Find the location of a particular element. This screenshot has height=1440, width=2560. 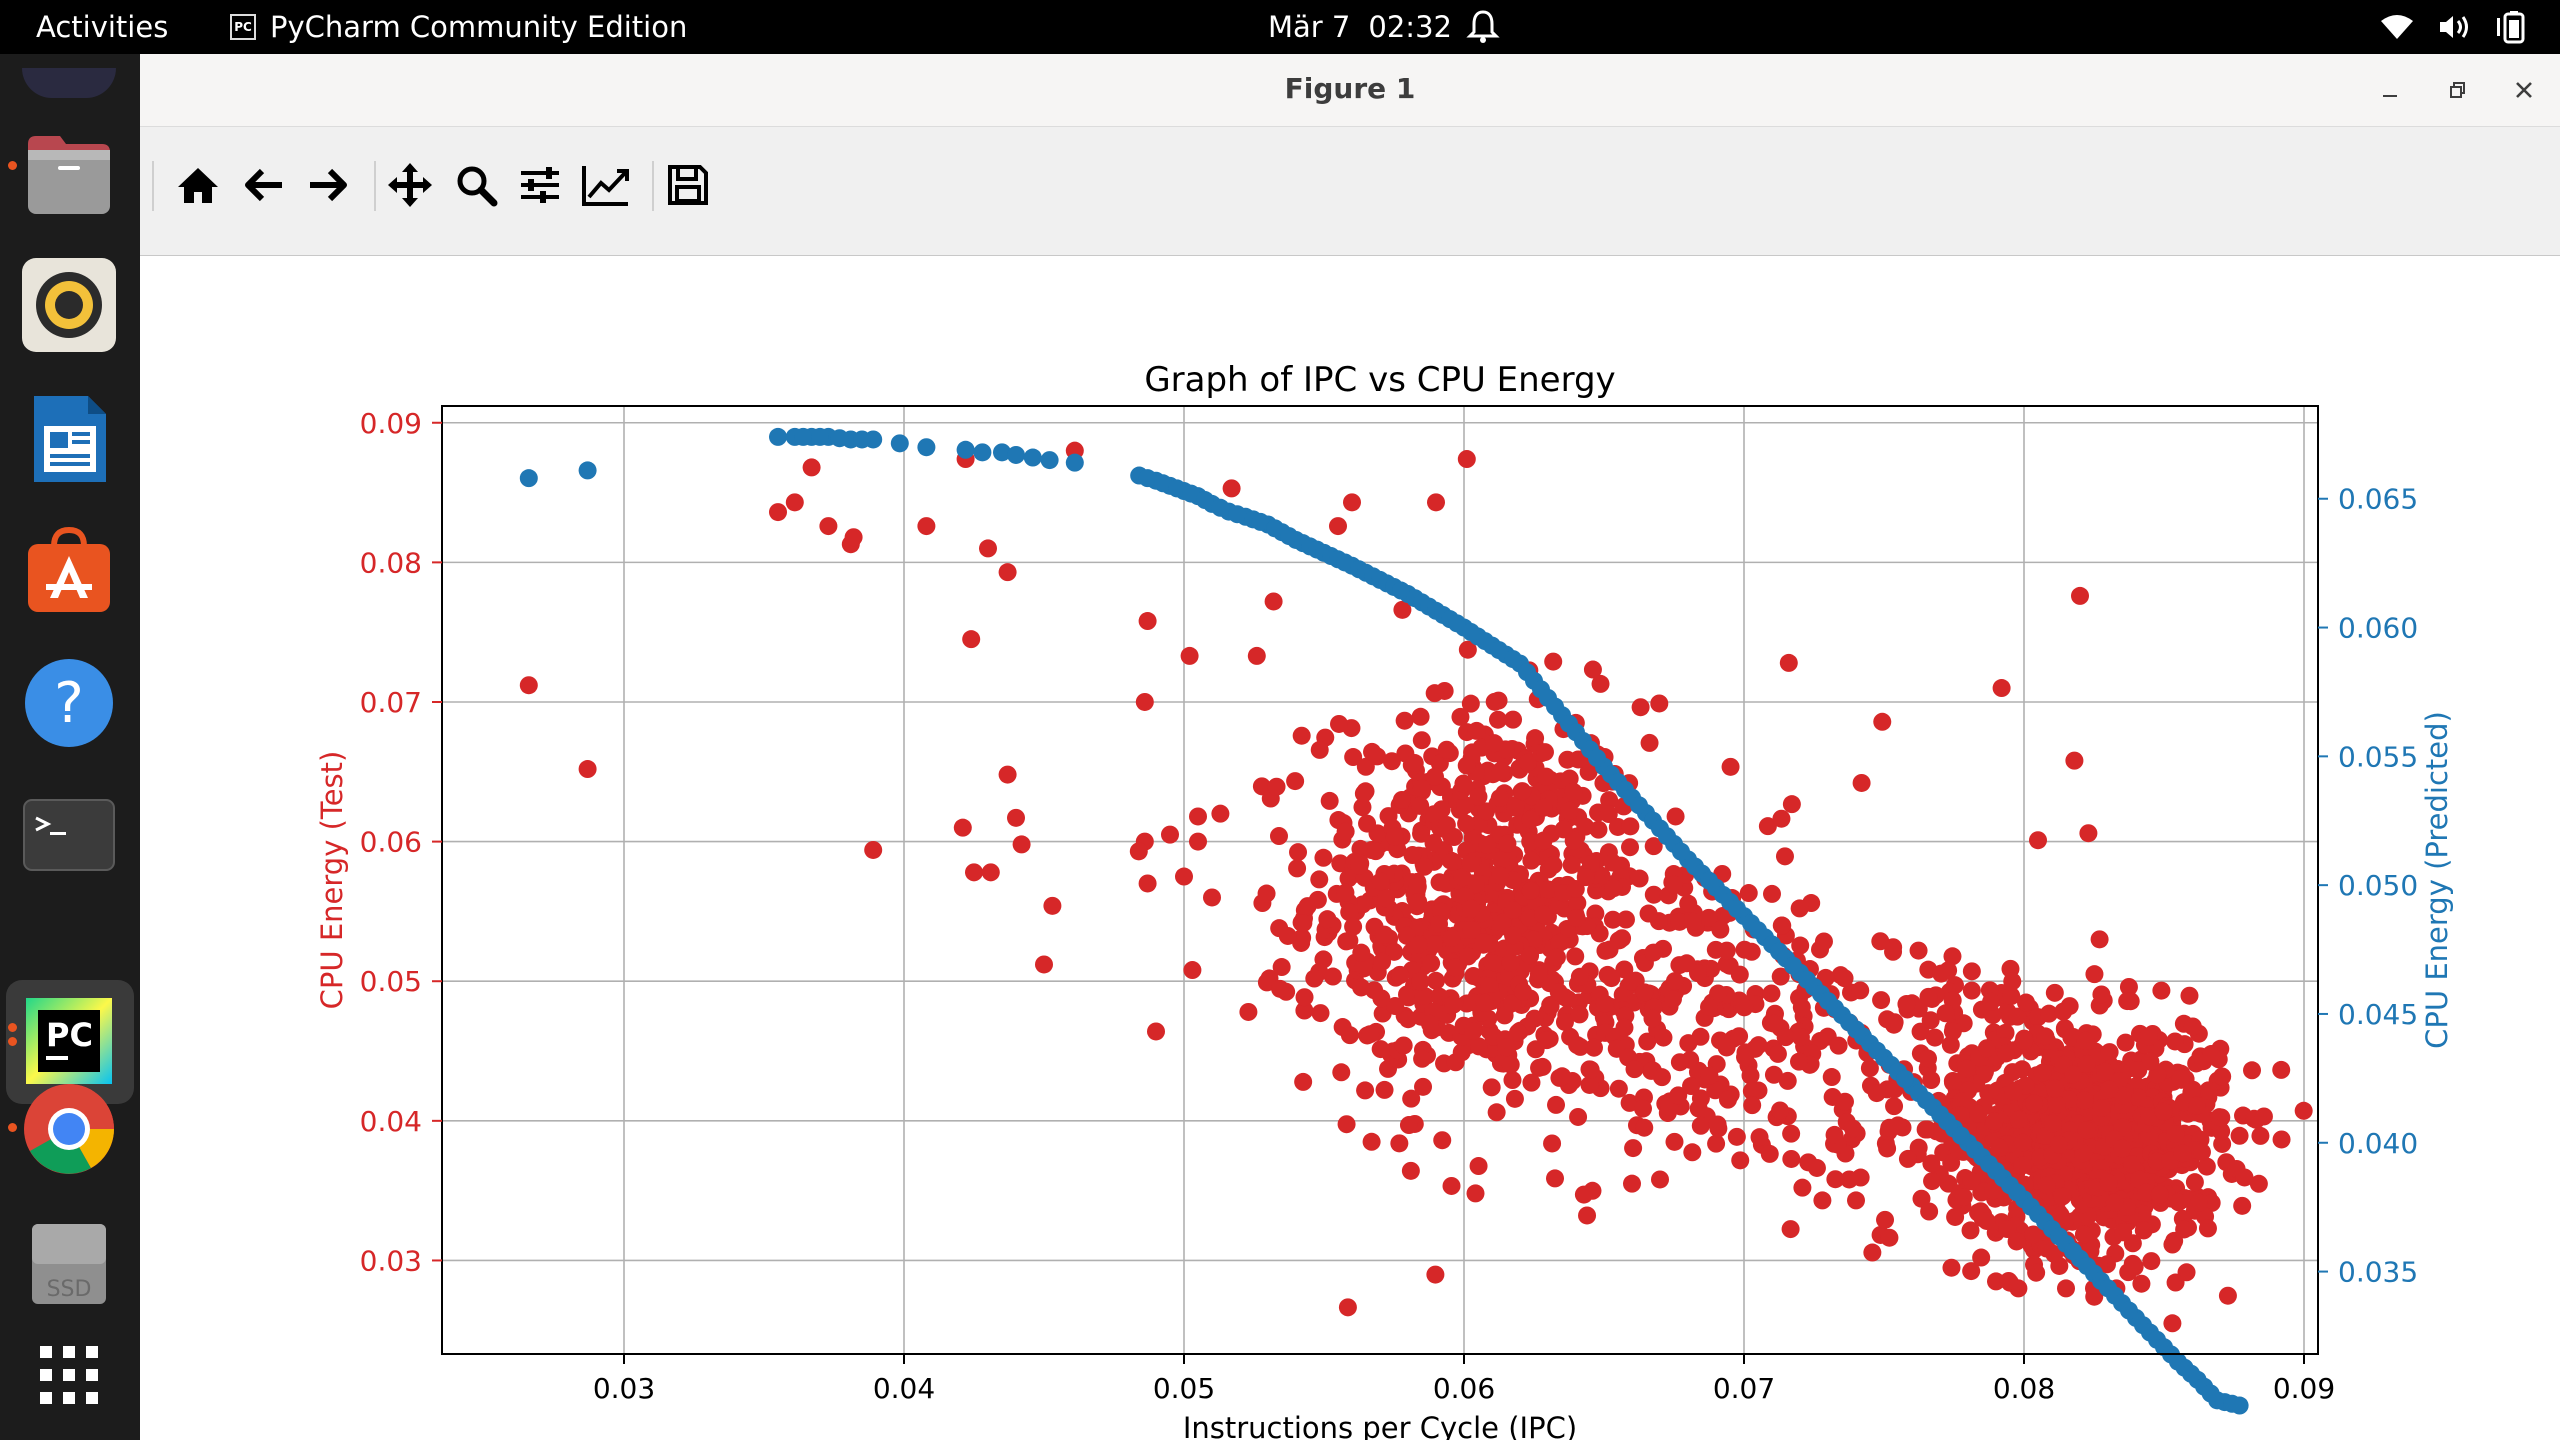

forward-button is located at coordinates (328, 185).